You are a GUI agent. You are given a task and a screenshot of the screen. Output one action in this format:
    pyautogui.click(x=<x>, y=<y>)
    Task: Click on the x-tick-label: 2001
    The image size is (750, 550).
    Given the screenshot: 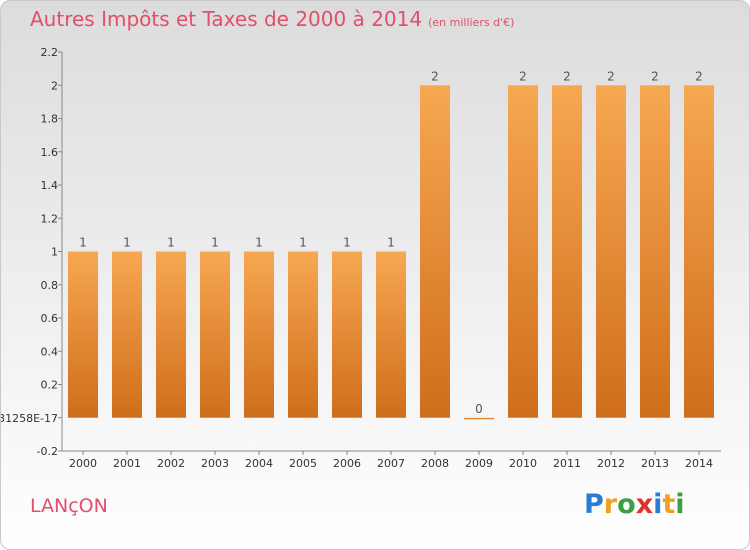 What is the action you would take?
    pyautogui.click(x=127, y=463)
    